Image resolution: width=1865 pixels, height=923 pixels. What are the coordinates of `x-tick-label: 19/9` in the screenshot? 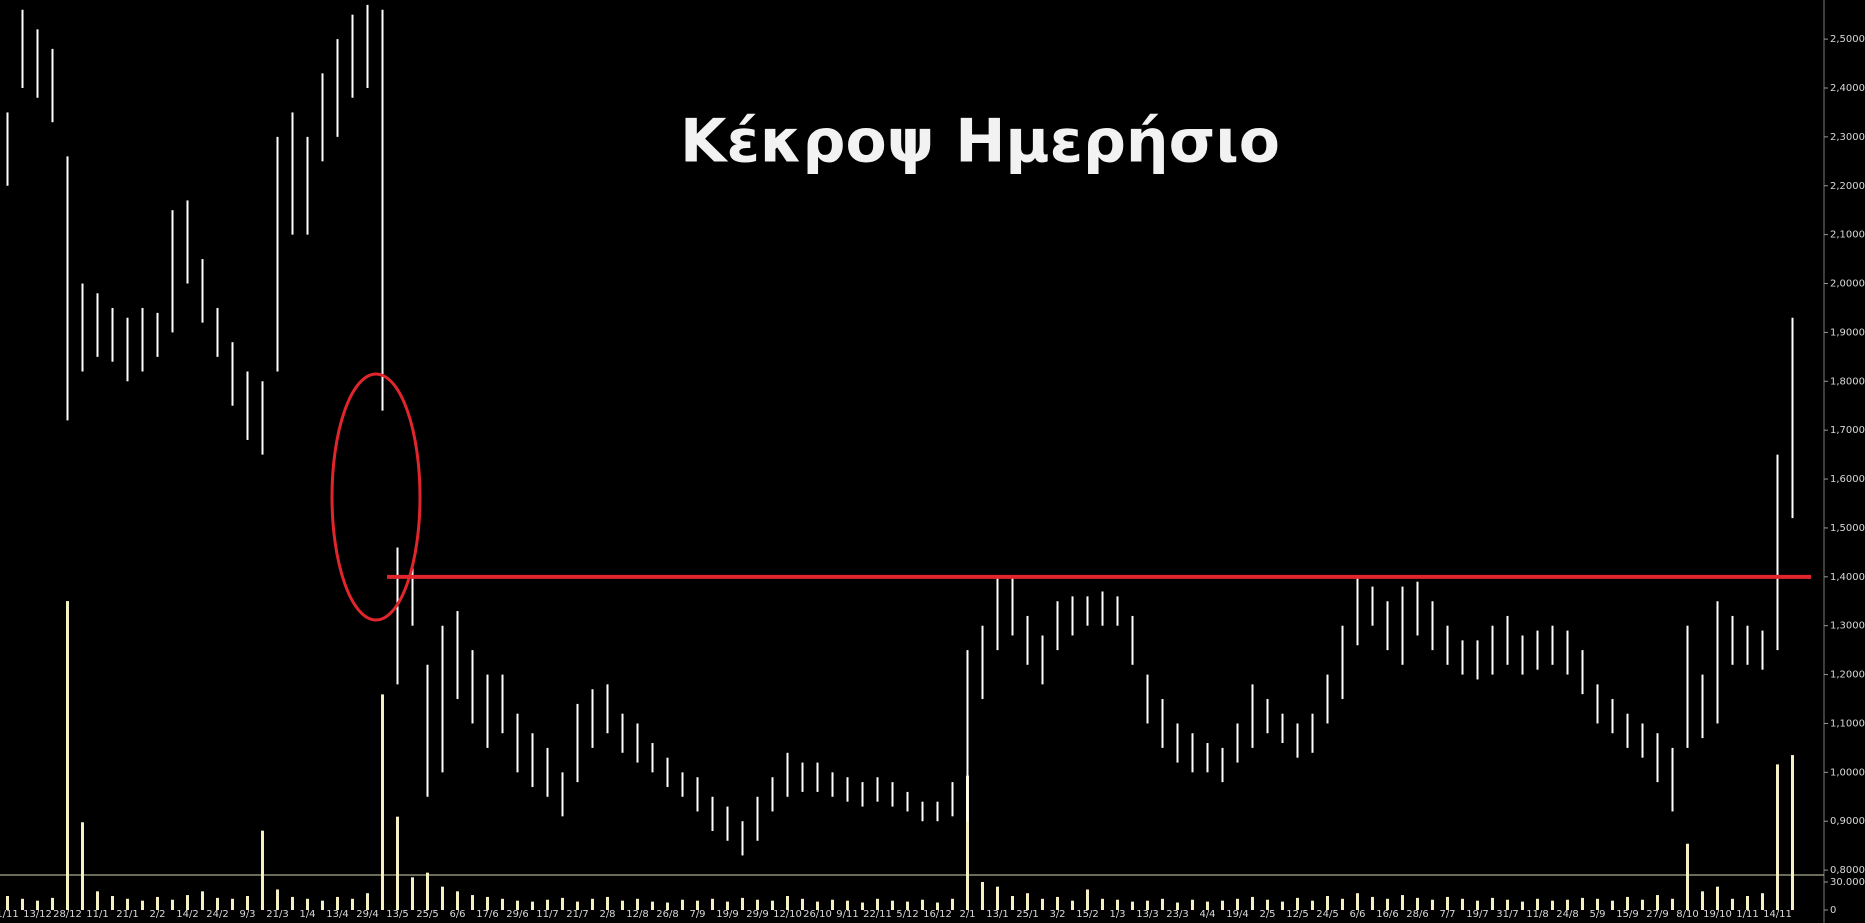 It's located at (727, 914).